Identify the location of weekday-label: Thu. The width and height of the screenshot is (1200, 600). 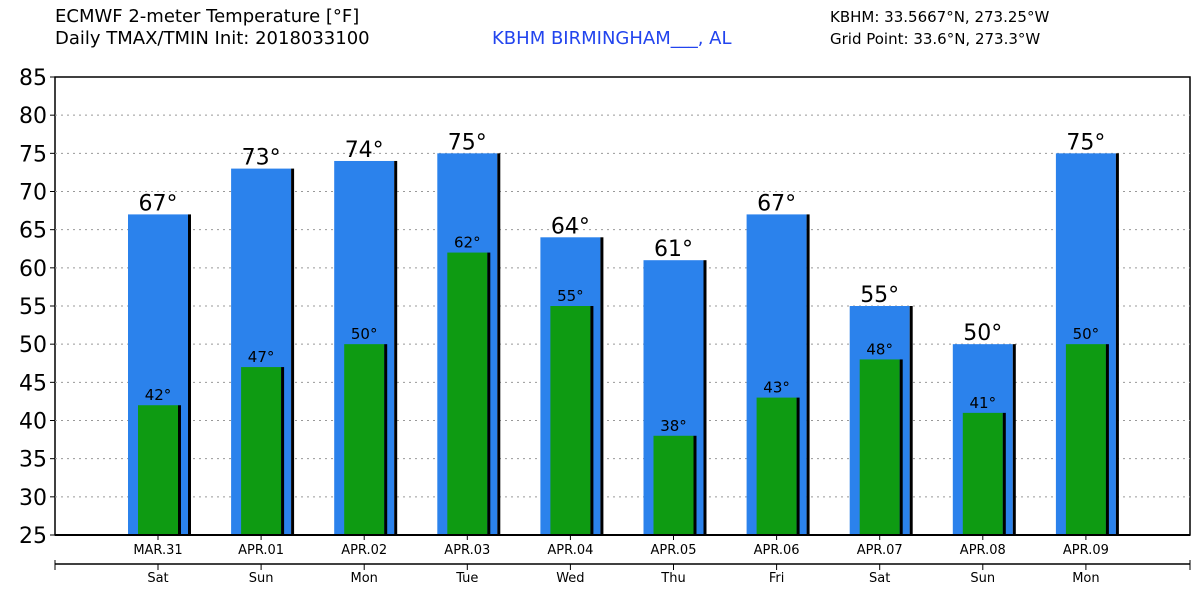
(672, 578).